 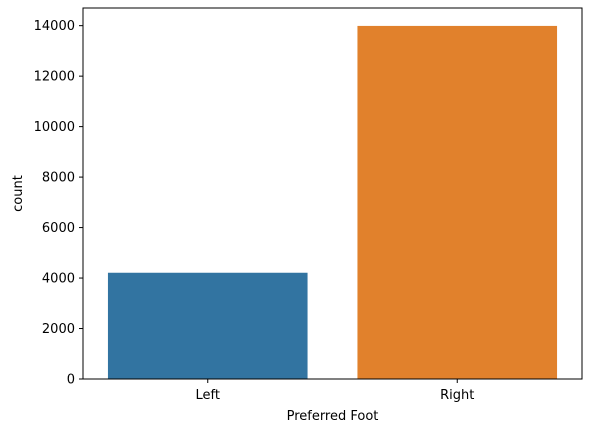 I want to click on y-tick-label: 2000, so click(x=58, y=329).